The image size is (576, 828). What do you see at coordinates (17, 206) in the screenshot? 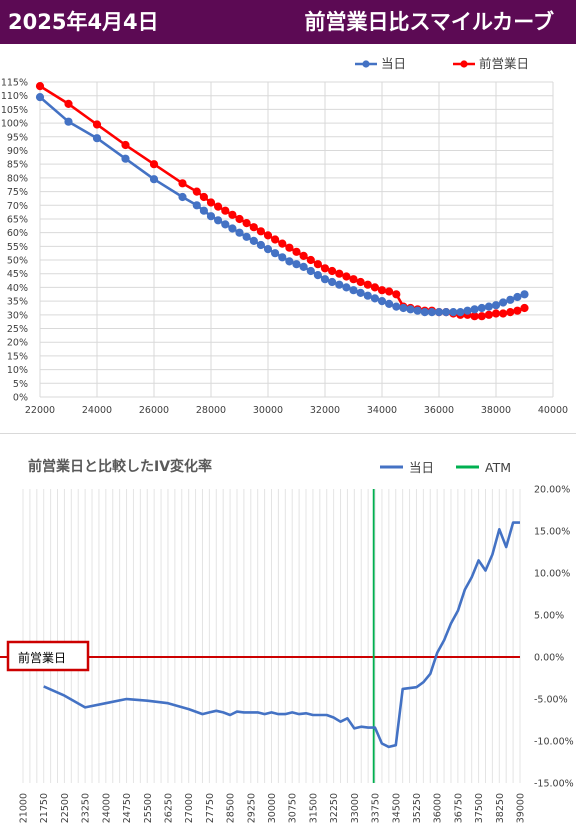
I see `y-tick-label: 70%` at bounding box center [17, 206].